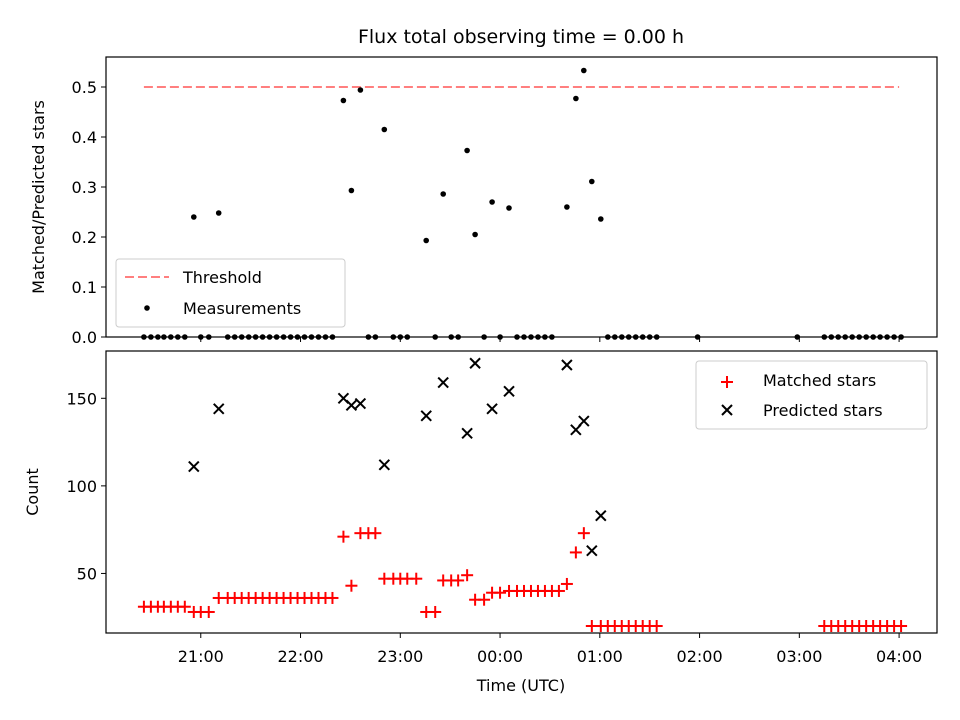 This screenshot has width=960, height=720. Describe the element at coordinates (520, 685) in the screenshot. I see `bottom-x-axis-label: Time (UTC)` at that location.